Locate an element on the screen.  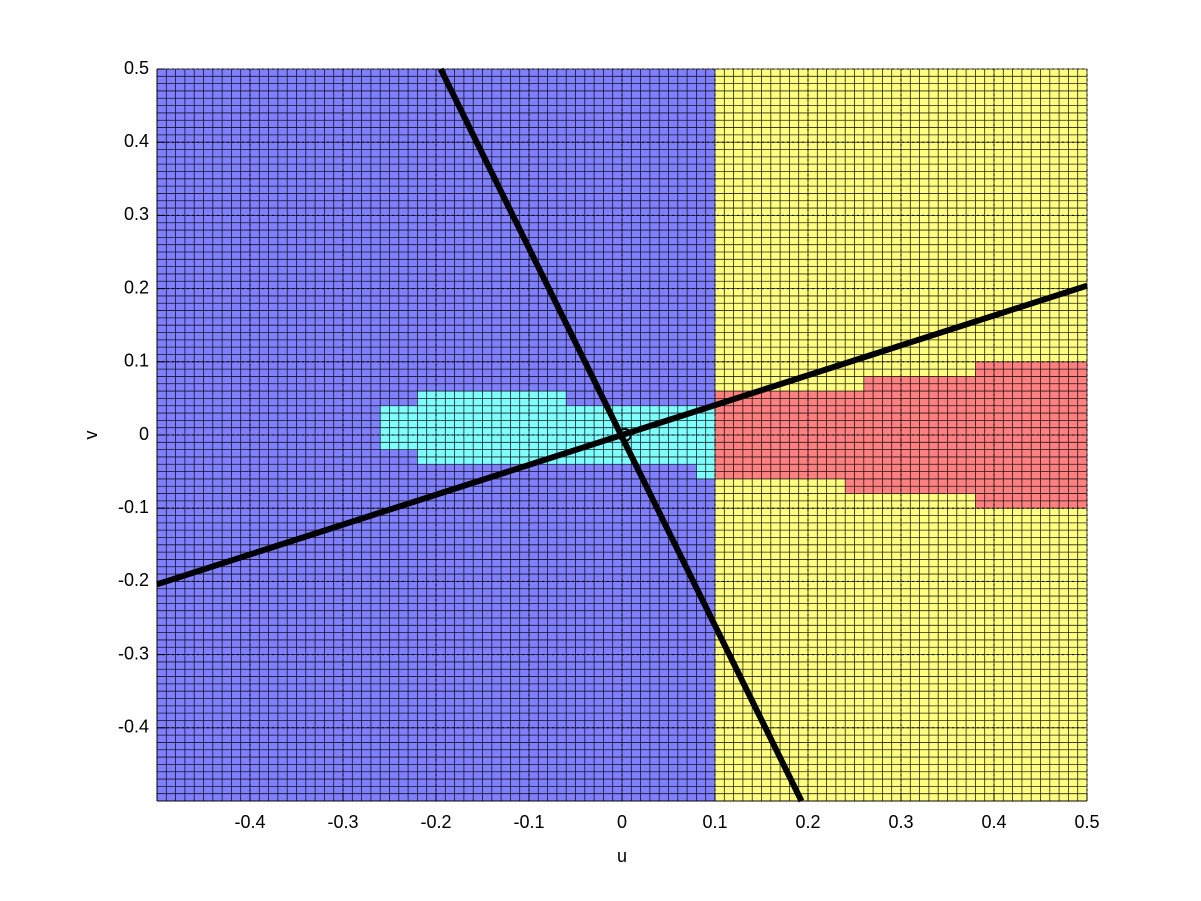
y-tick-label: 0 is located at coordinates (144, 434).